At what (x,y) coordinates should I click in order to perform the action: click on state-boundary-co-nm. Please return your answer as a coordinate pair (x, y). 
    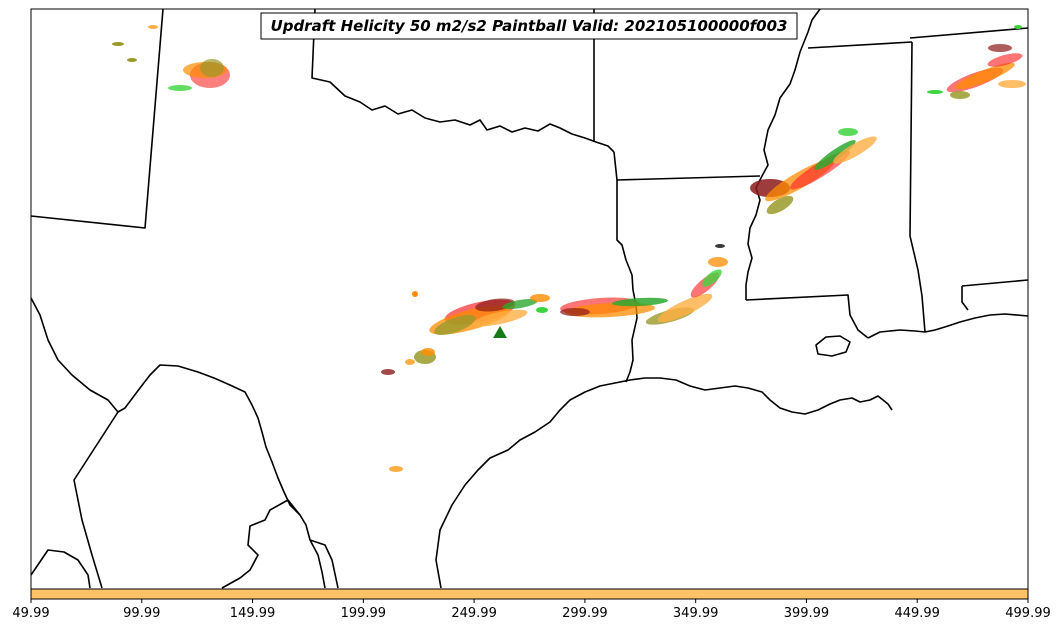
    Looking at the image, I should click on (97, 118).